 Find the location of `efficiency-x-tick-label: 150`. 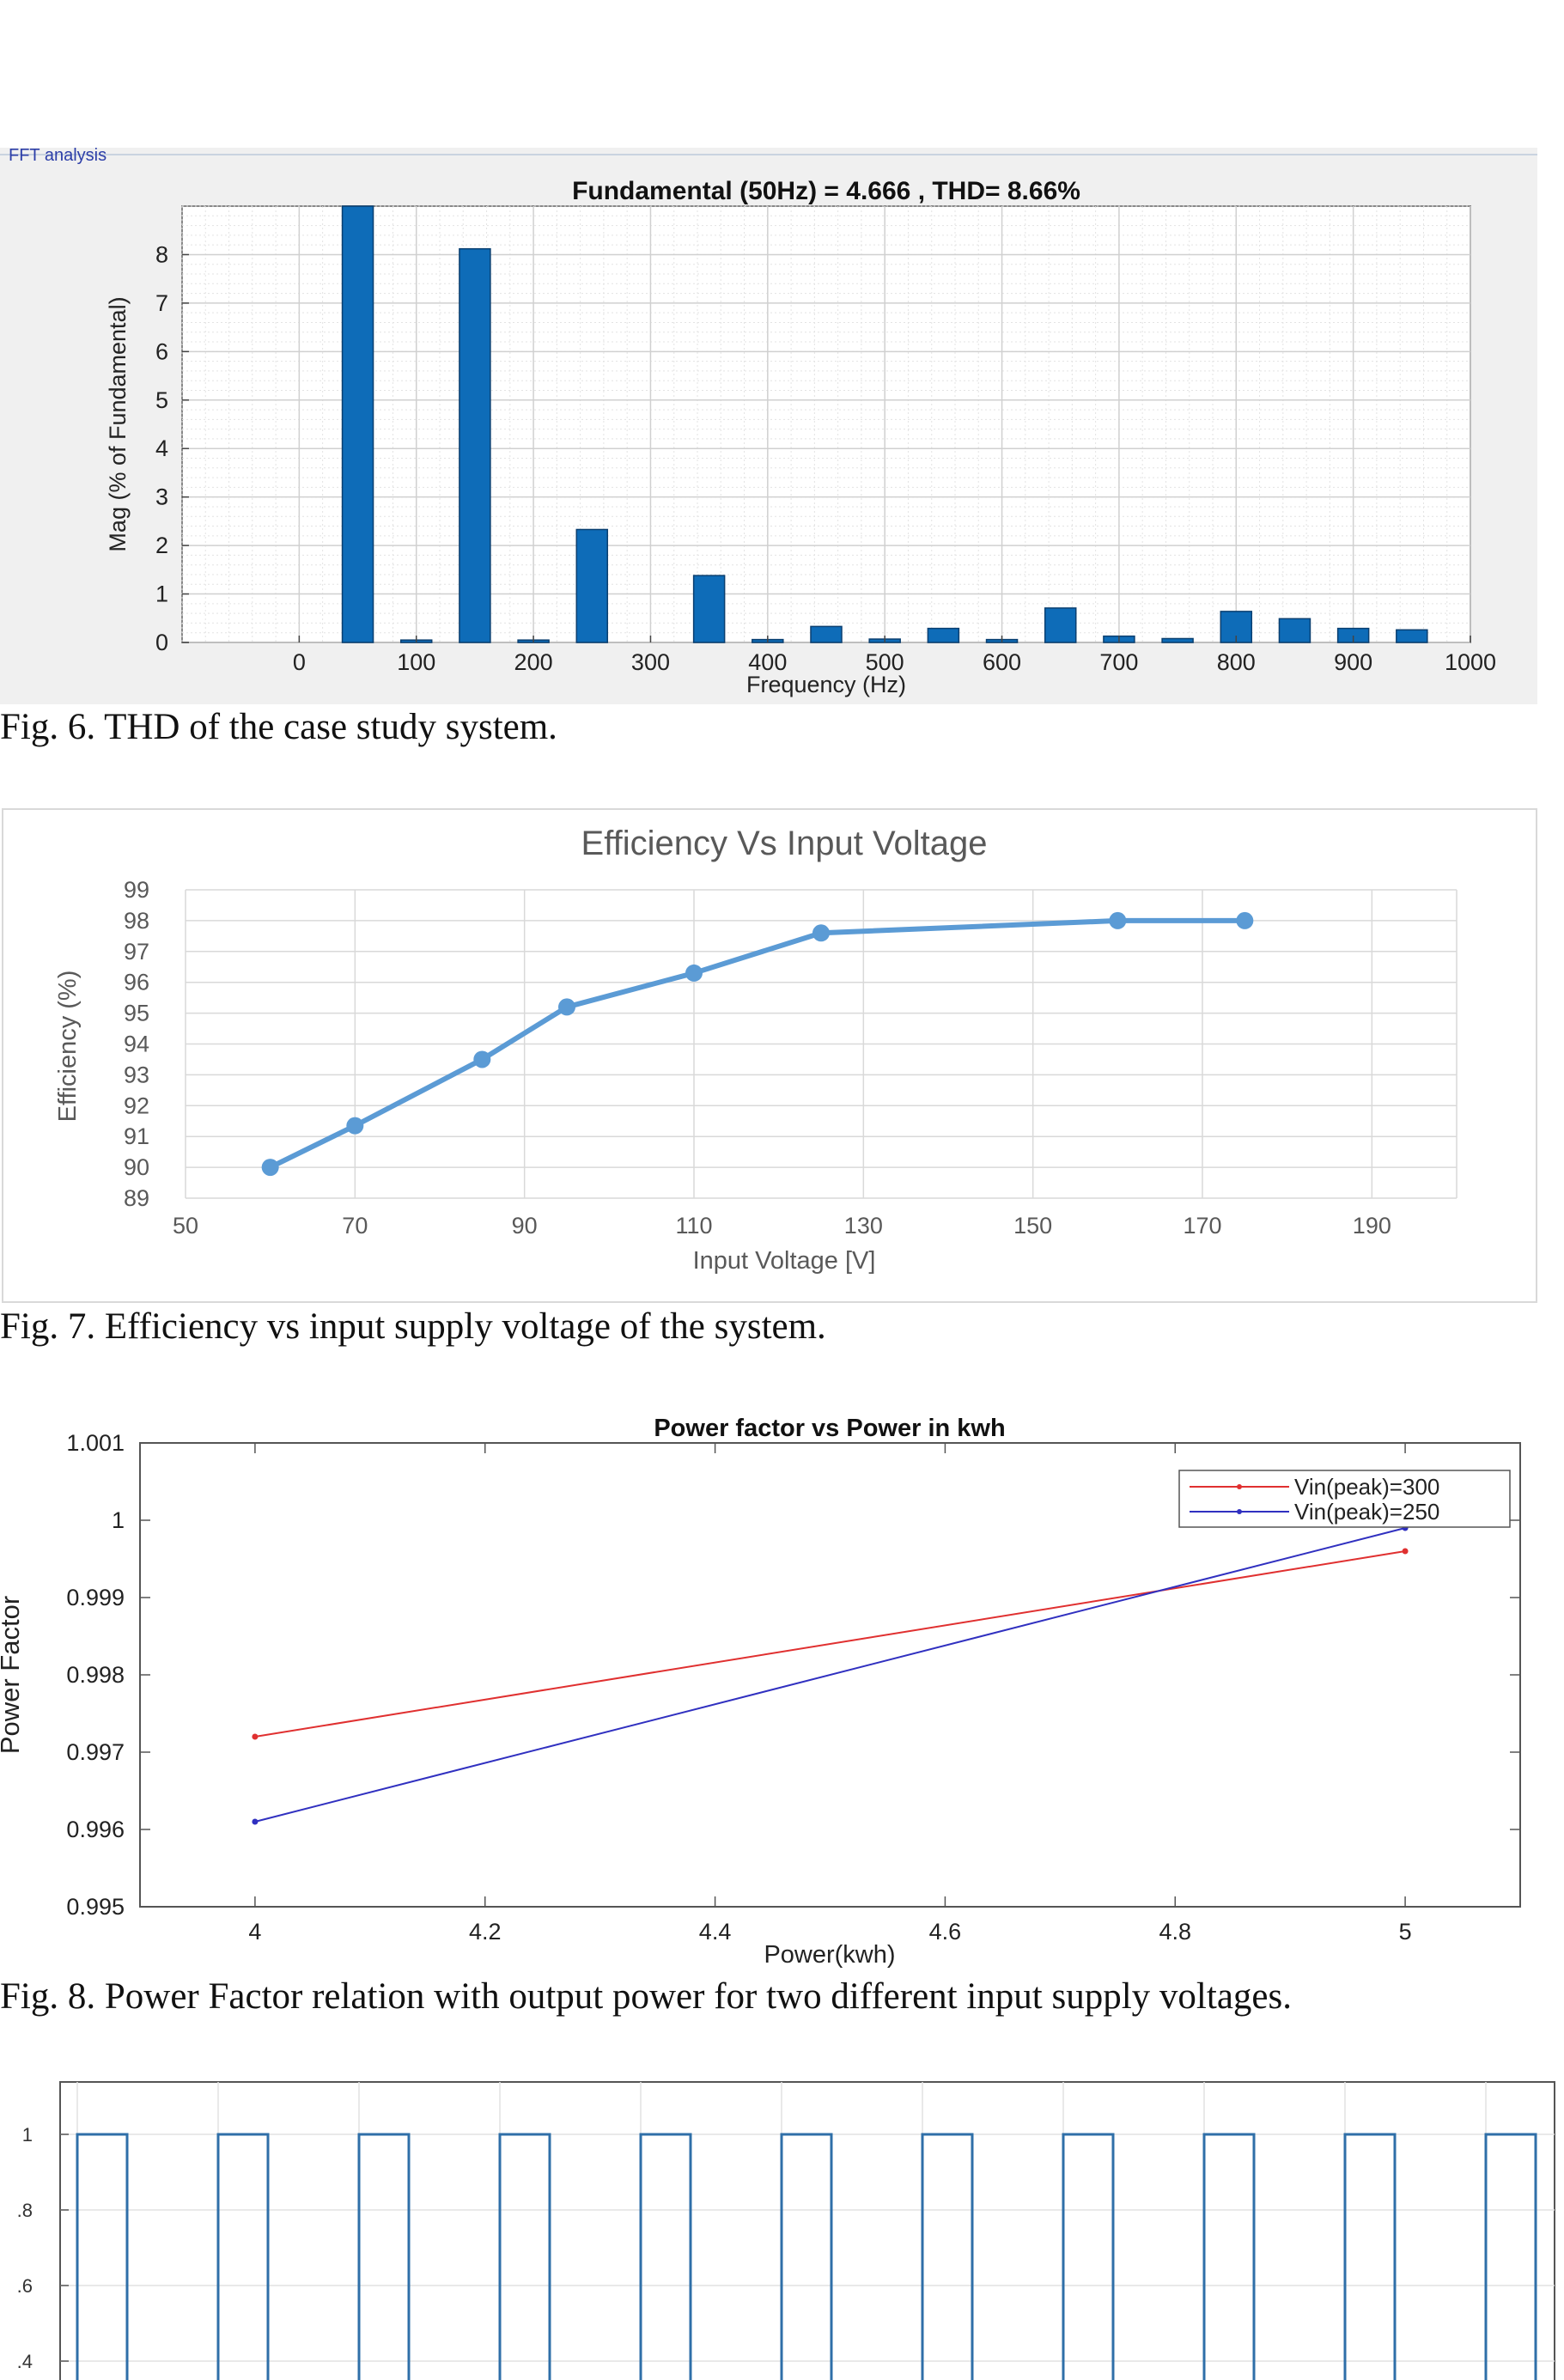

efficiency-x-tick-label: 150 is located at coordinates (1032, 1226).